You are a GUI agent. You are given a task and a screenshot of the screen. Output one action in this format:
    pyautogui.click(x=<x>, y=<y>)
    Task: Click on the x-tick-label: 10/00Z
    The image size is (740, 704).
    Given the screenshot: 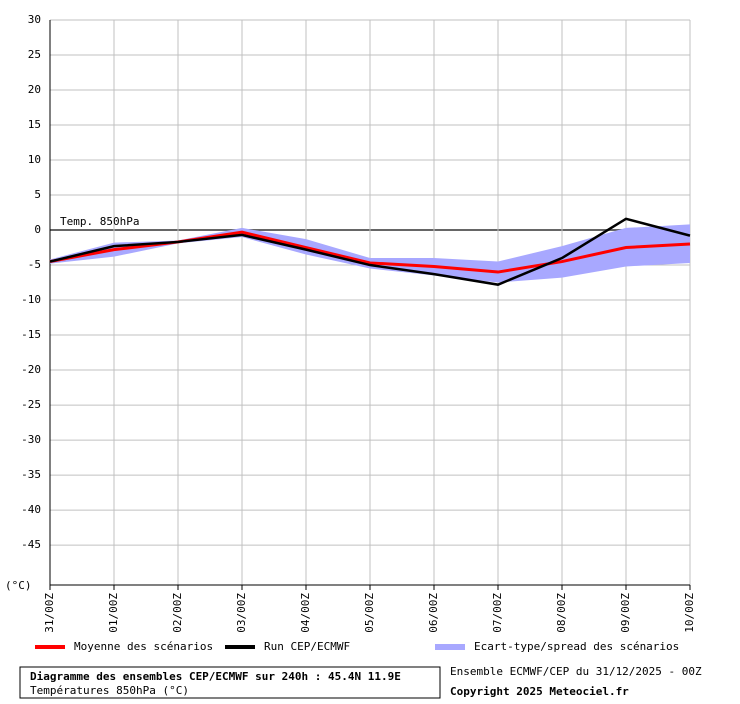 What is the action you would take?
    pyautogui.click(x=689, y=613)
    